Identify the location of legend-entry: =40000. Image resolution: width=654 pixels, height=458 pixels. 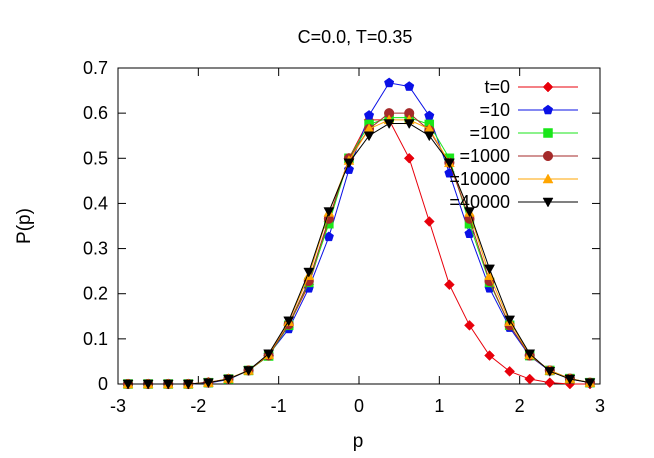
(513, 202).